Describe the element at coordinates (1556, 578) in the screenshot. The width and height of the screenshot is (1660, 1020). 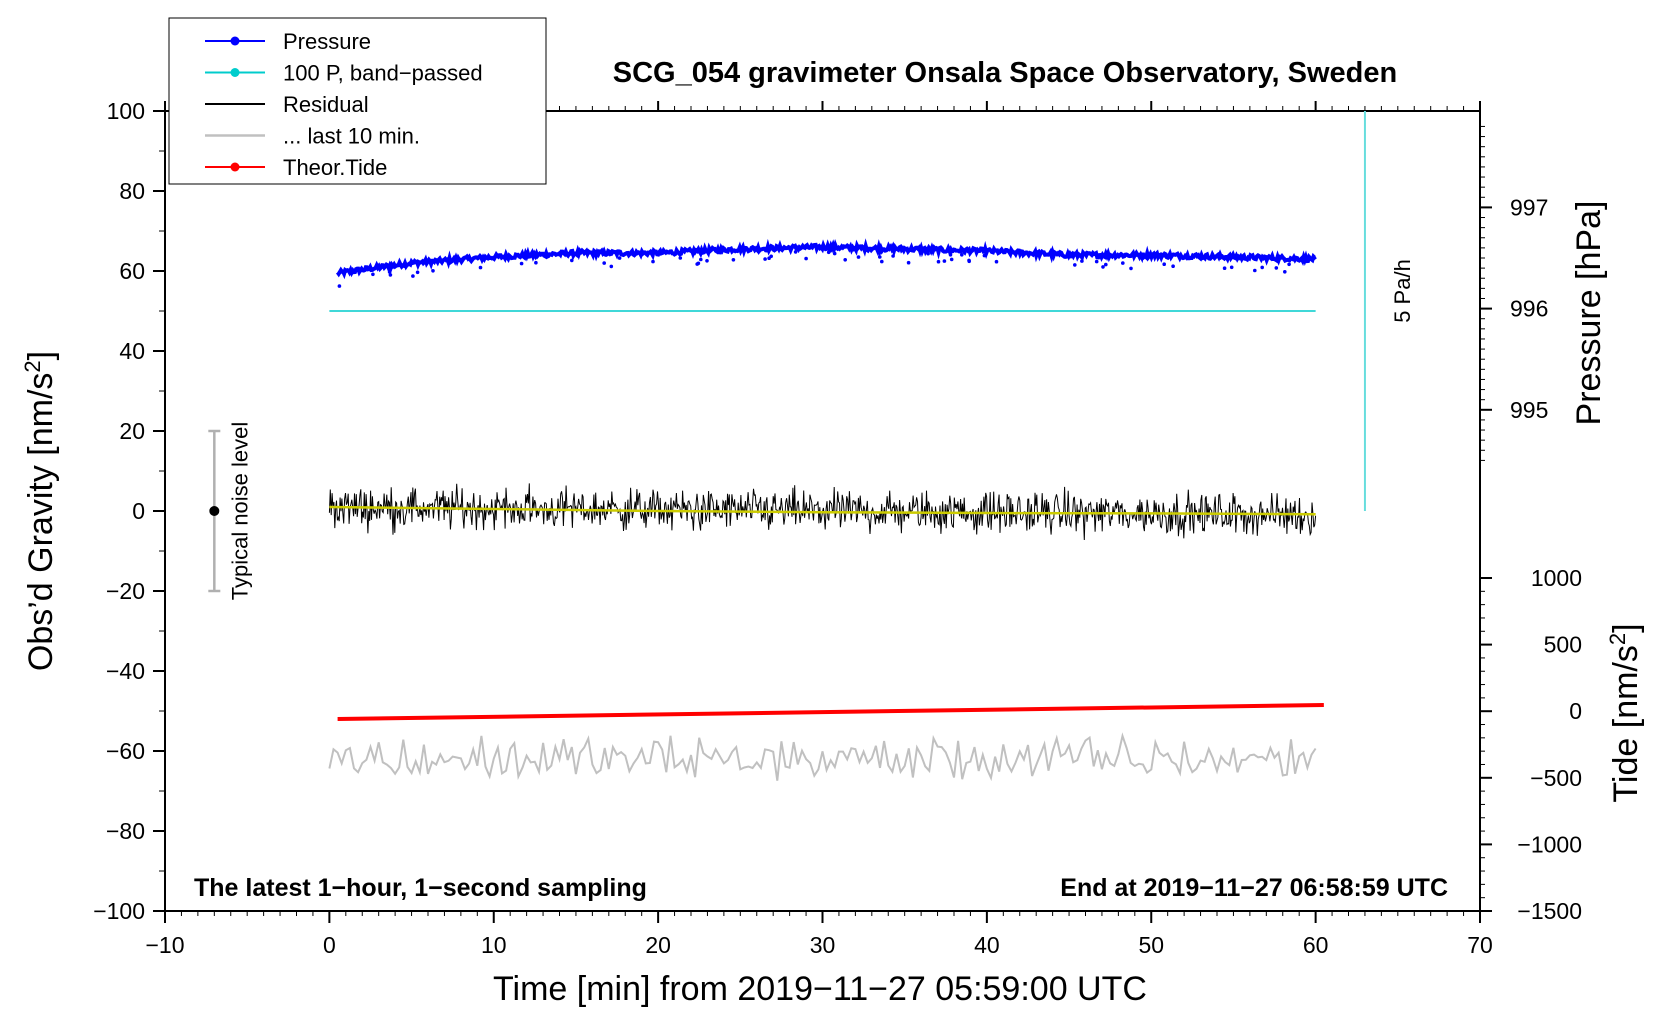
I see `tide-tick-label: 1000` at that location.